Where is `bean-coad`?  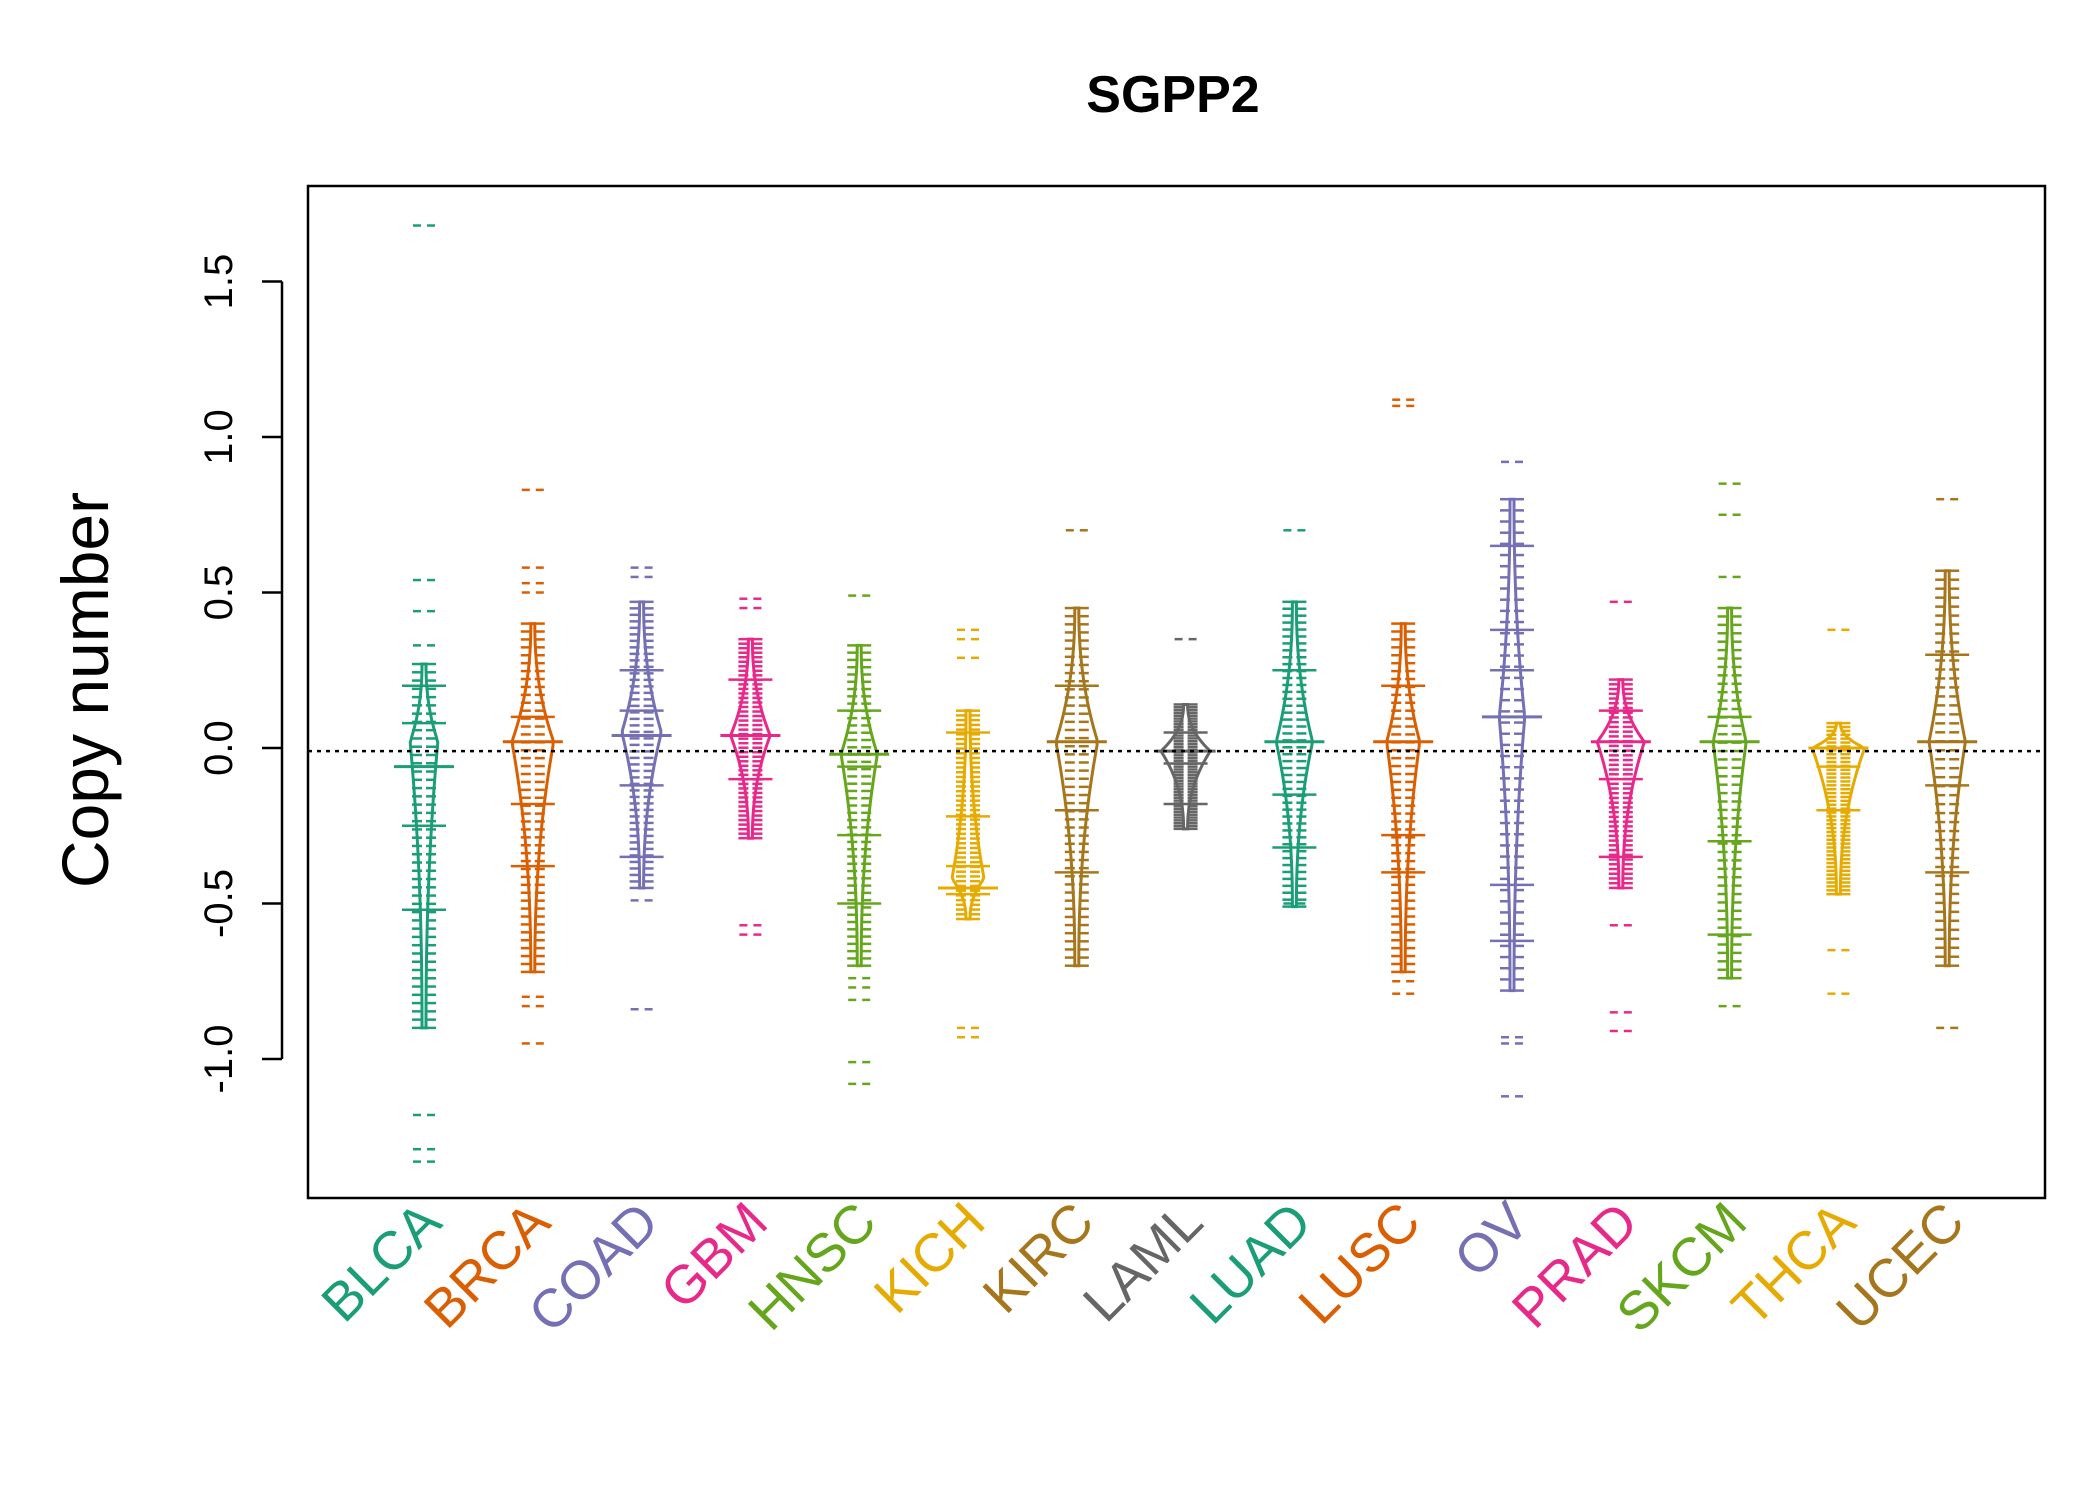 bean-coad is located at coordinates (641, 788).